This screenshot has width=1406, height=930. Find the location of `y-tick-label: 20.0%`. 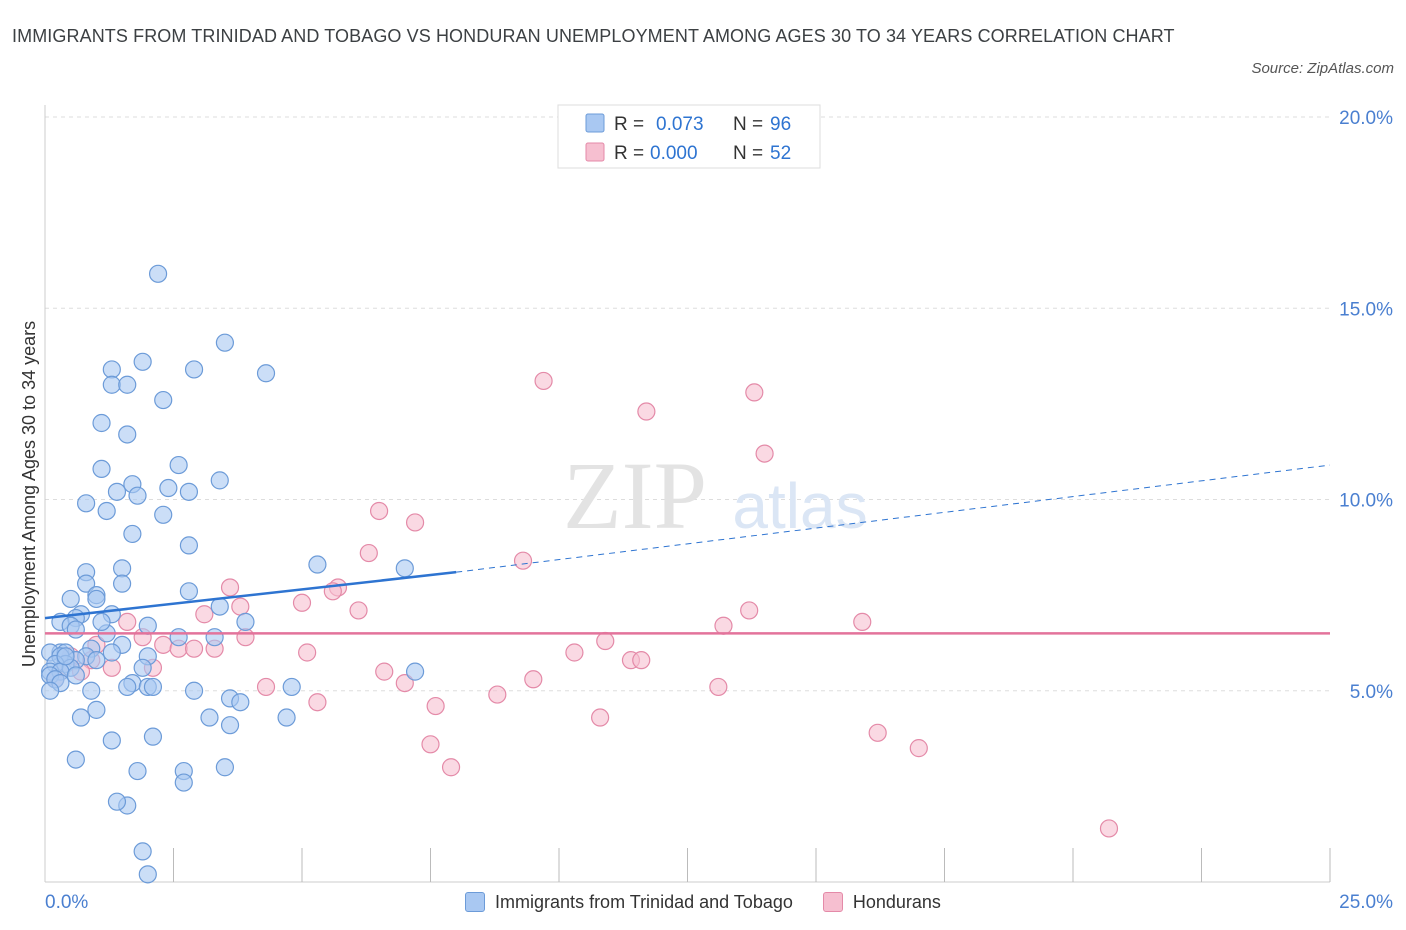

y-tick-label: 20.0% is located at coordinates (1366, 118).